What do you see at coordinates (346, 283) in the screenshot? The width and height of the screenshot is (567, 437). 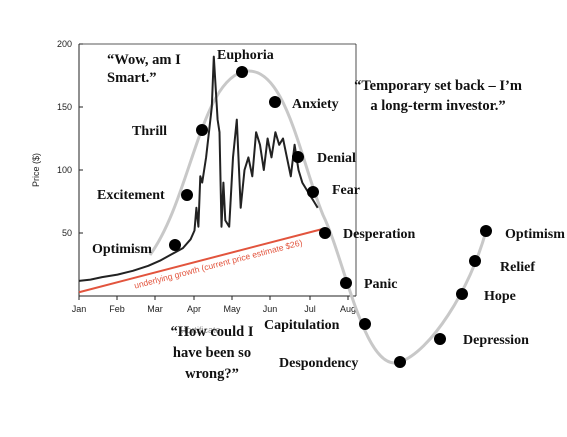 I see `stage-dot-panic` at bounding box center [346, 283].